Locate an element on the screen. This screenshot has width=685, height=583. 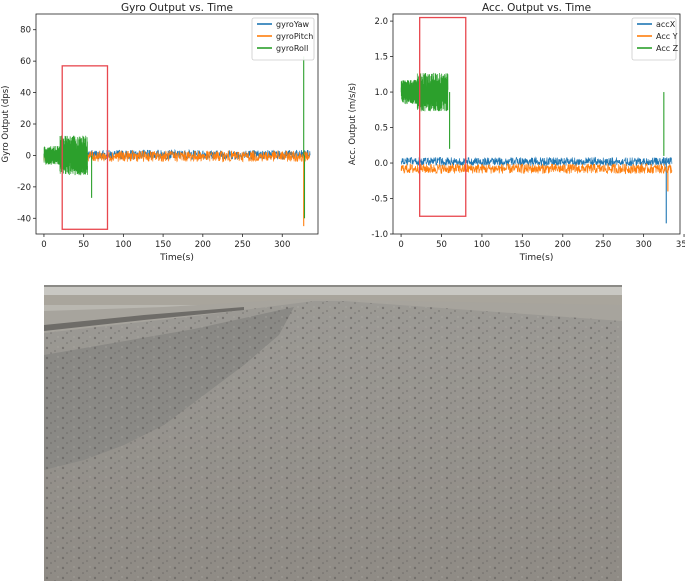
y-tick-label: 2.0 is located at coordinates (381, 22).